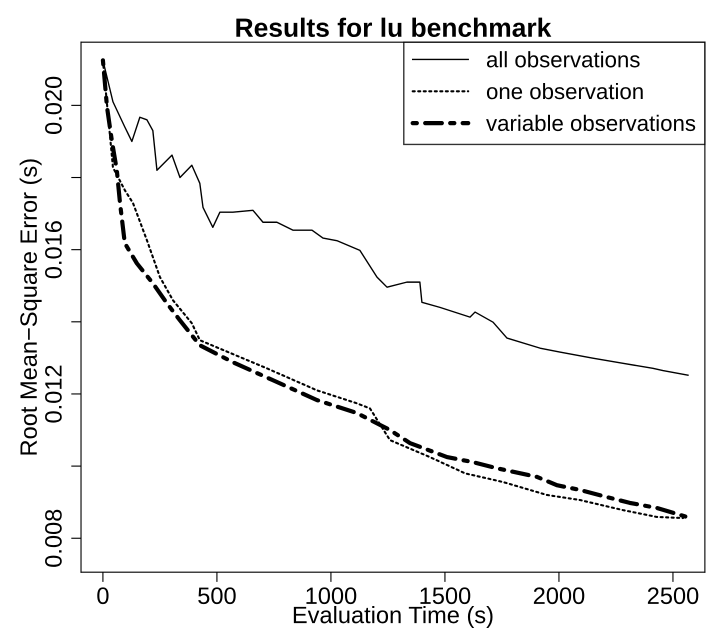 This screenshot has width=707, height=640. Describe the element at coordinates (445, 595) in the screenshot. I see `x-tick-label: 1500` at that location.